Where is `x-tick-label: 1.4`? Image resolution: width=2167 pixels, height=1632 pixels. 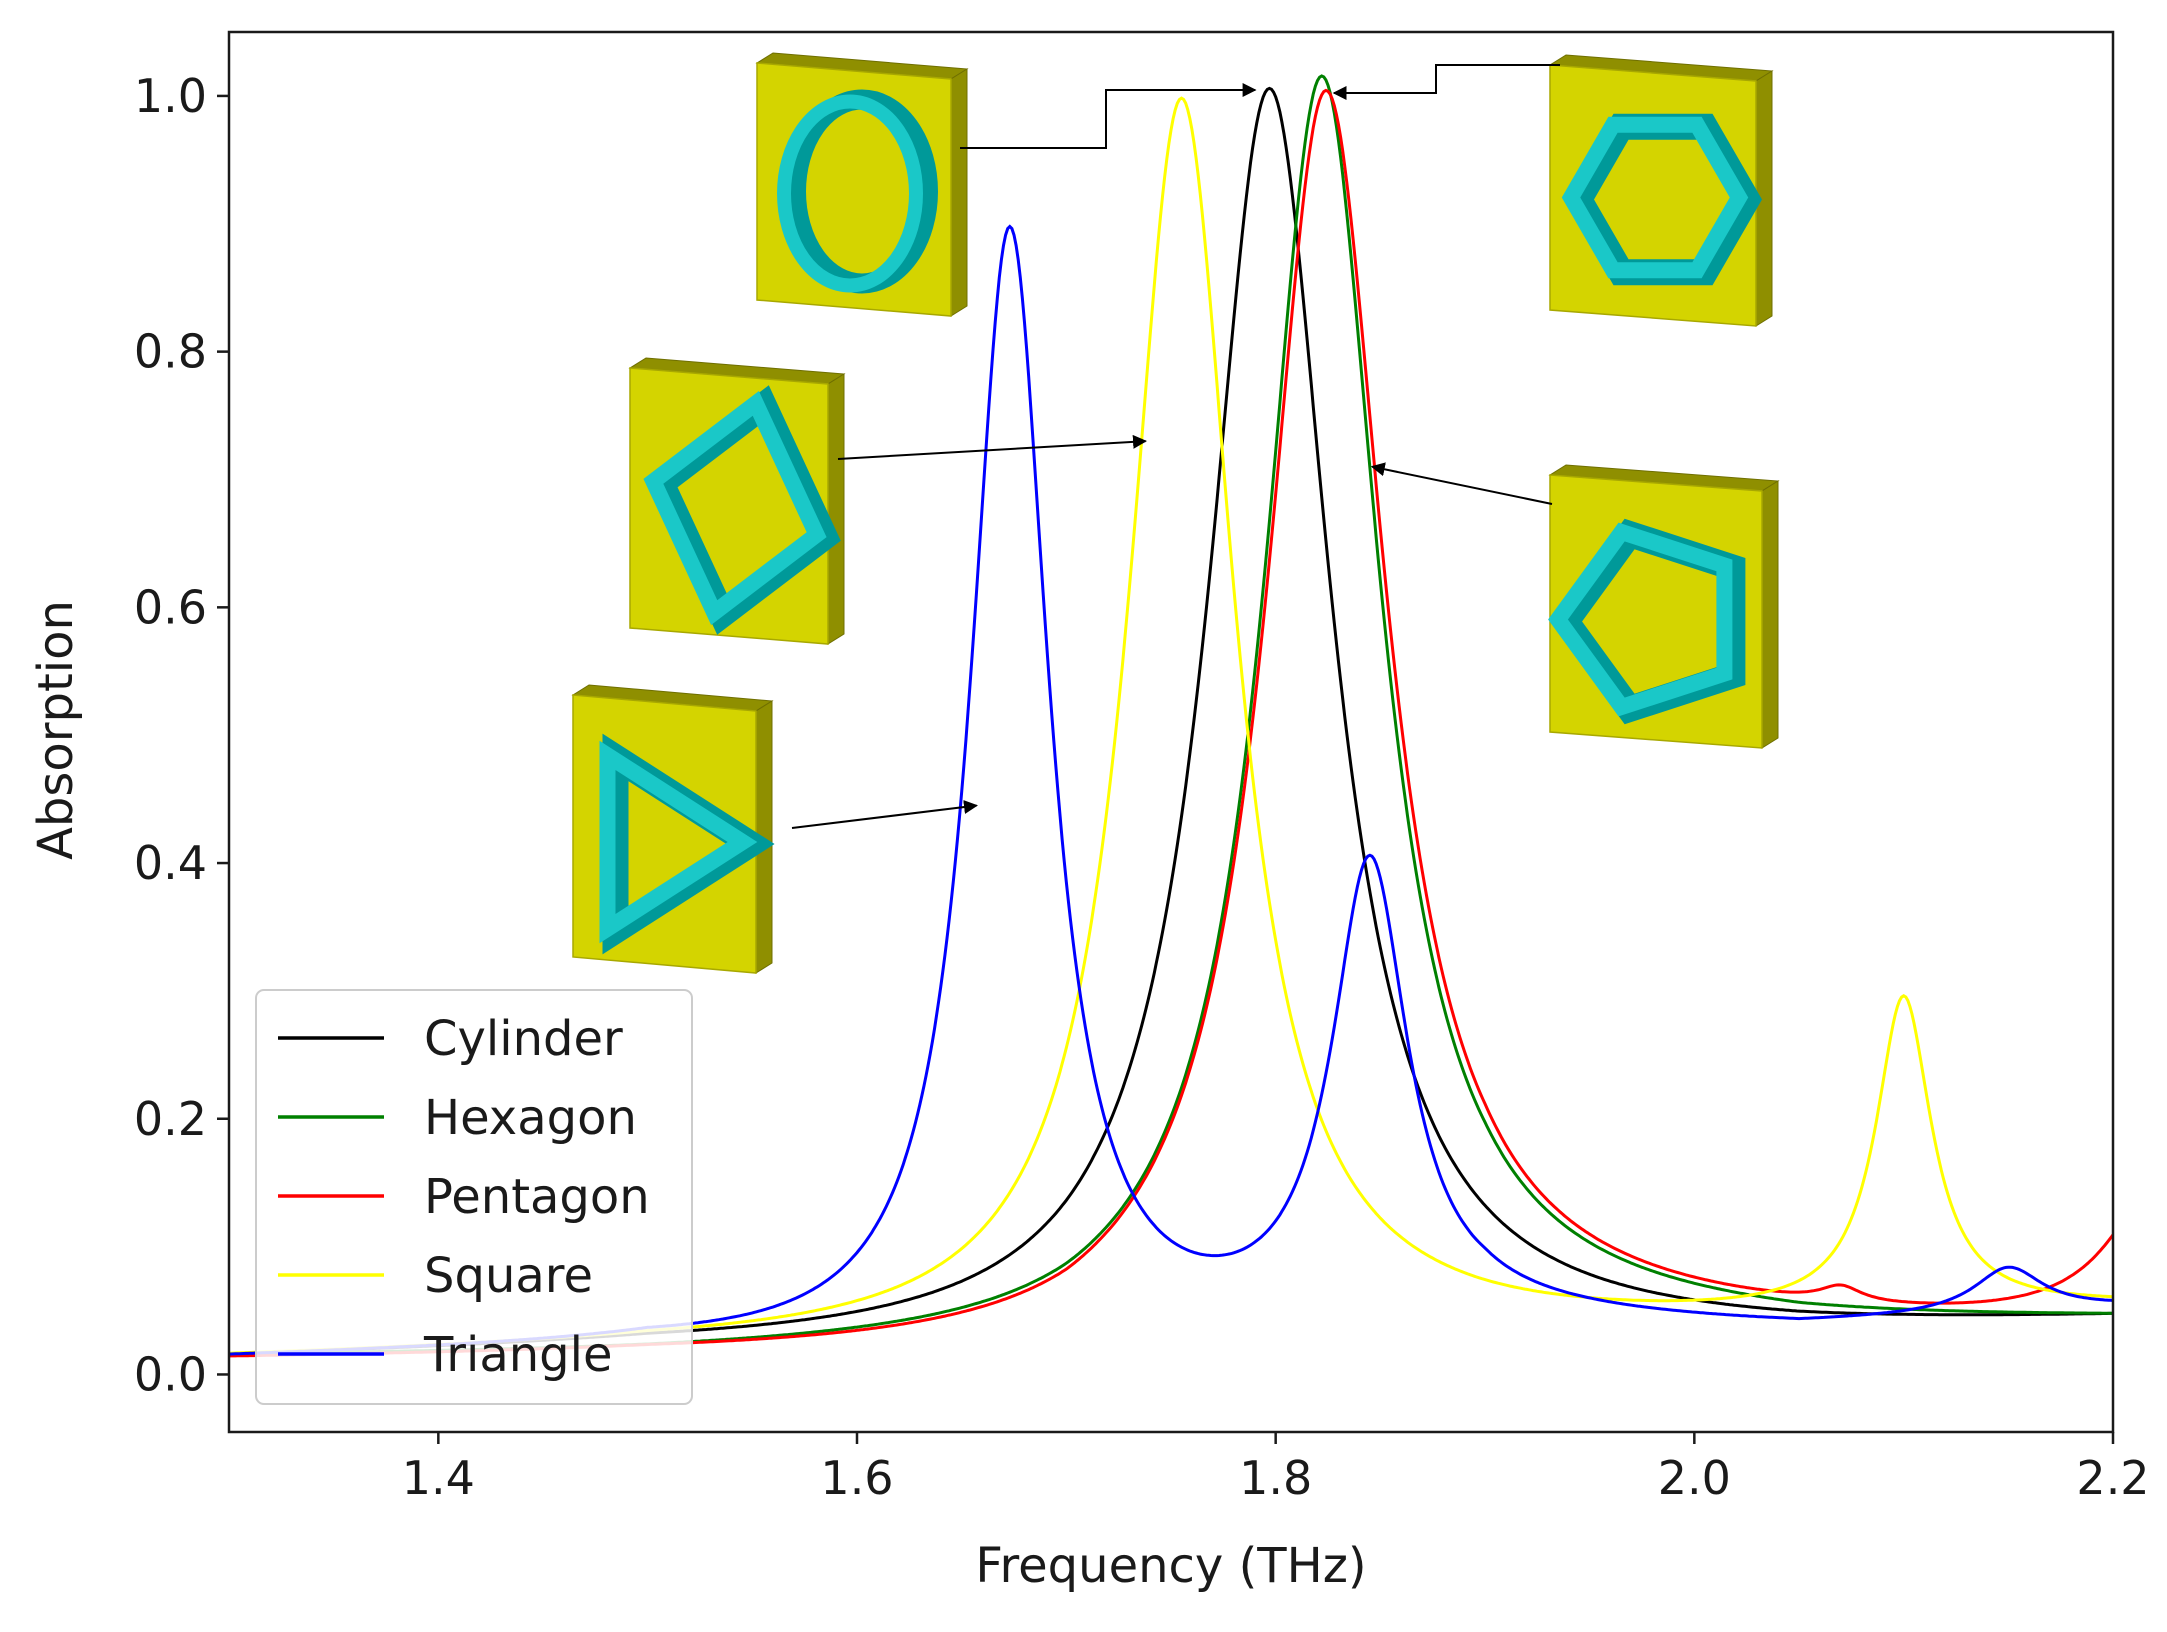 x-tick-label: 1.4 is located at coordinates (438, 1478).